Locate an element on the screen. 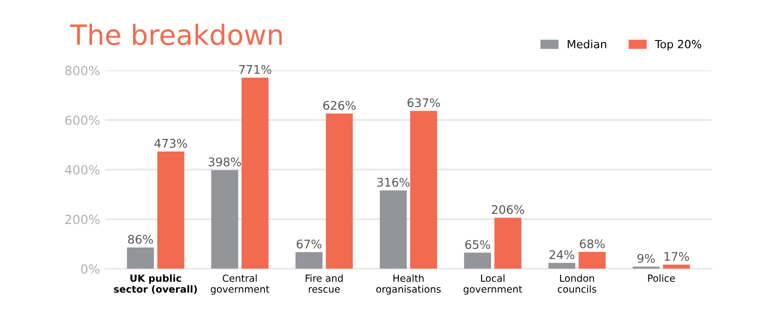  data-label: 473% is located at coordinates (170, 143).